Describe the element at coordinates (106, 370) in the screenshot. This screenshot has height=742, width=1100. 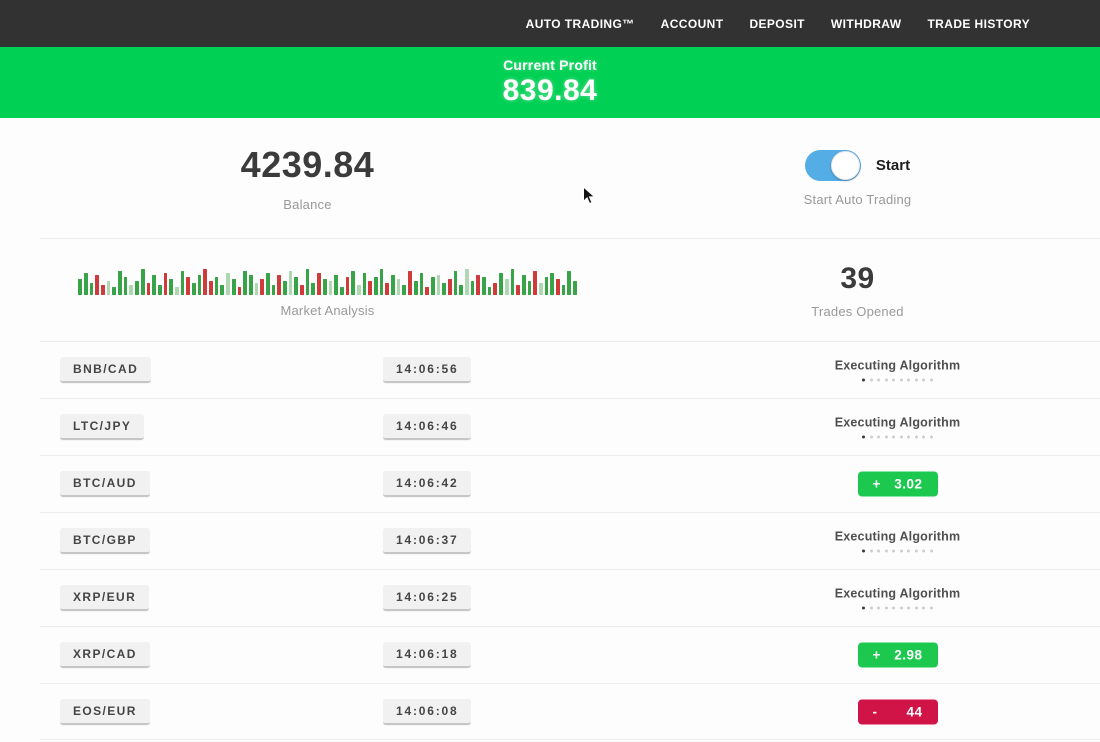
I see `pair-pill: BNB/CAD` at that location.